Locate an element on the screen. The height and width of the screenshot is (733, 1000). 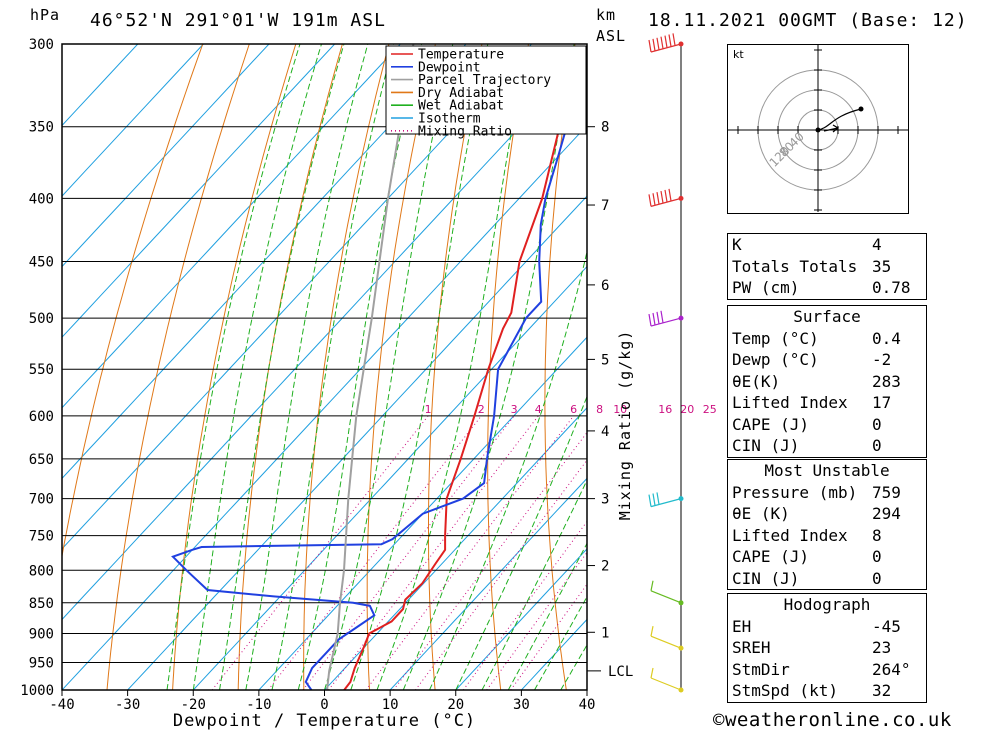
mixing-ratio-label: 25 is located at coordinates (710, 409).